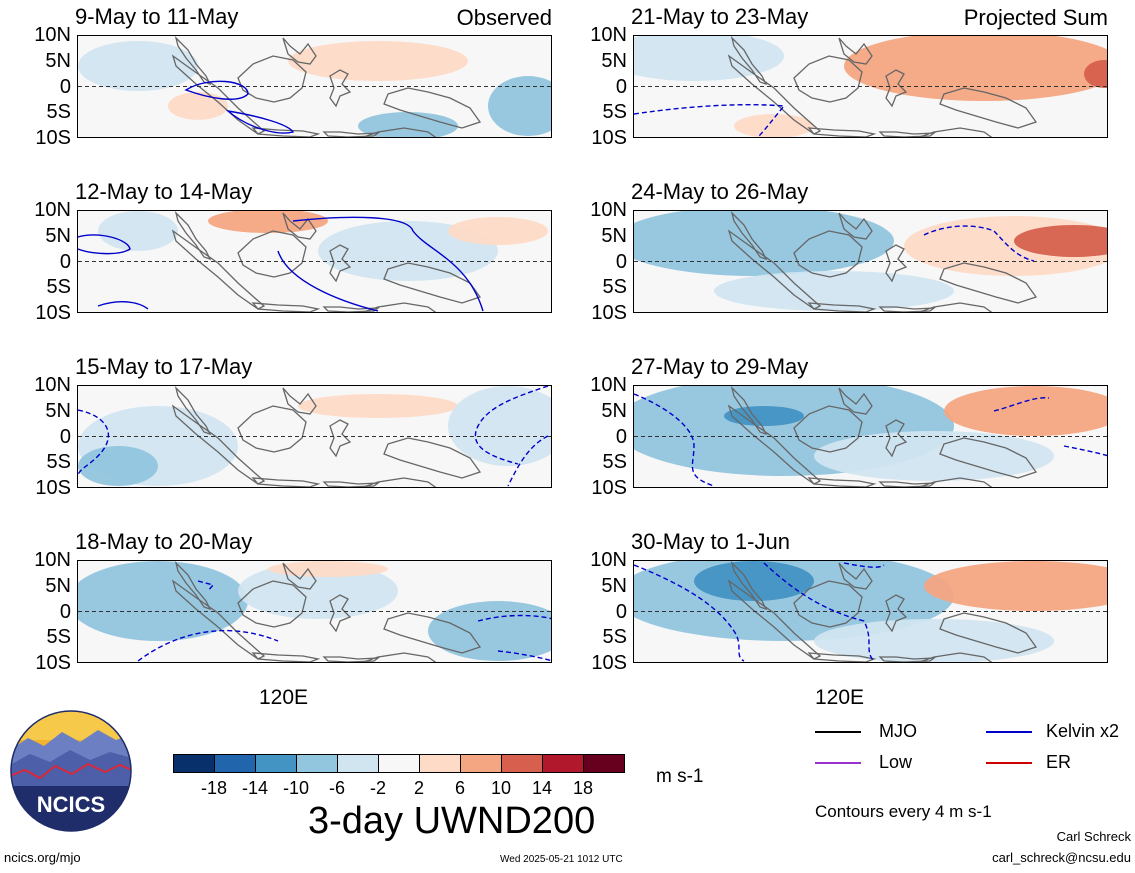  I want to click on colorbar-tick: 10, so click(501, 788).